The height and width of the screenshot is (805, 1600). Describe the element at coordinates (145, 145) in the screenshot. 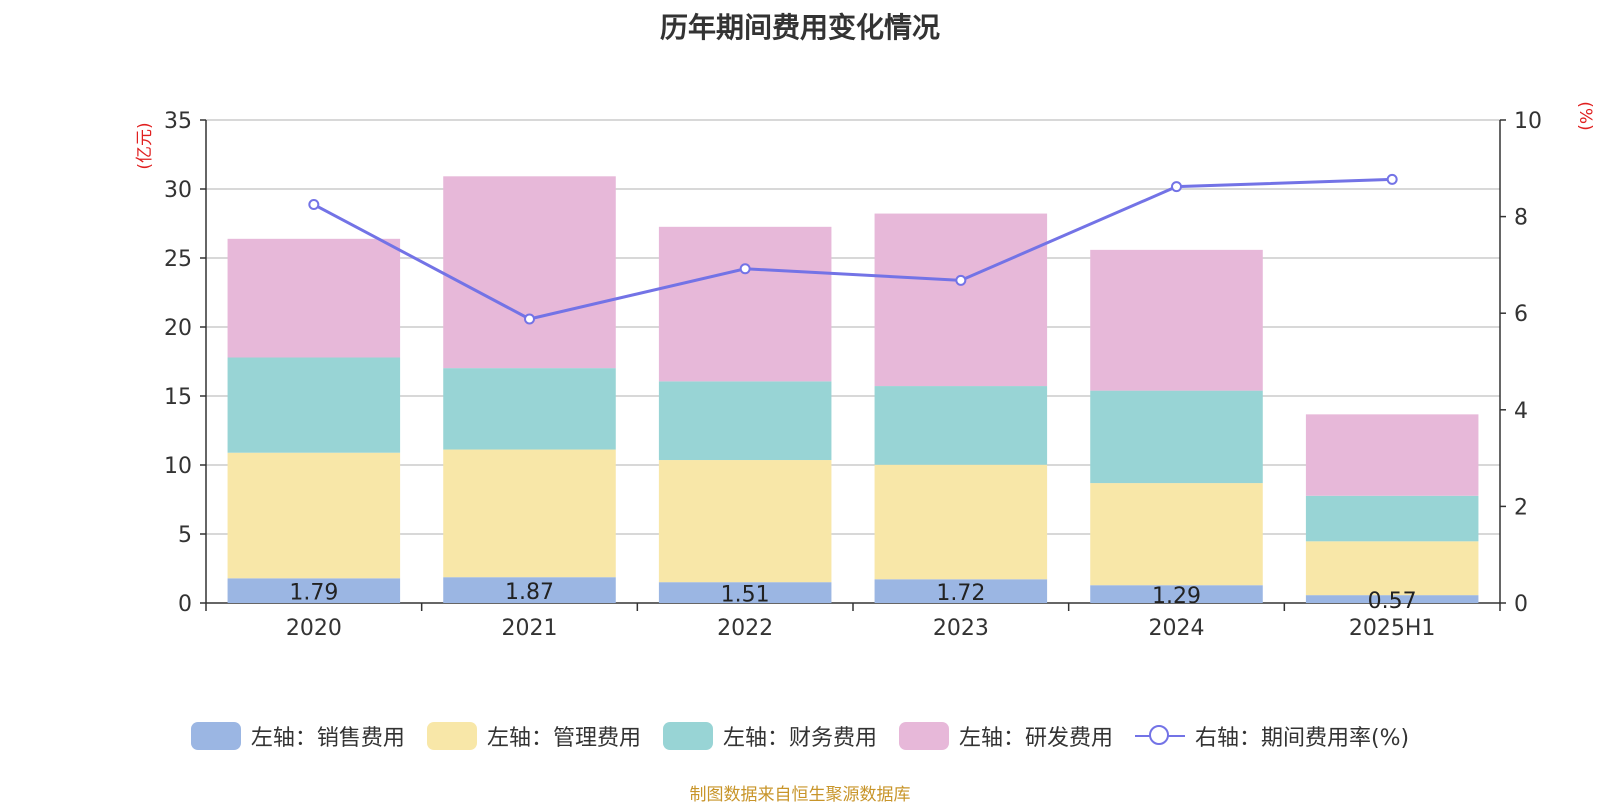

I see `y-axis-unit-label: (亿元)` at that location.